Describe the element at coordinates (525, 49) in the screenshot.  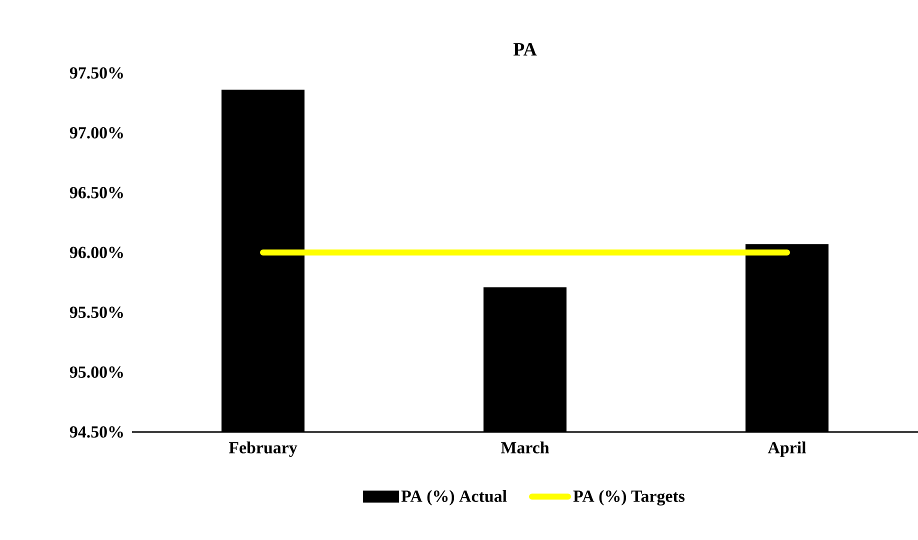
I see `chart-title: PA` at that location.